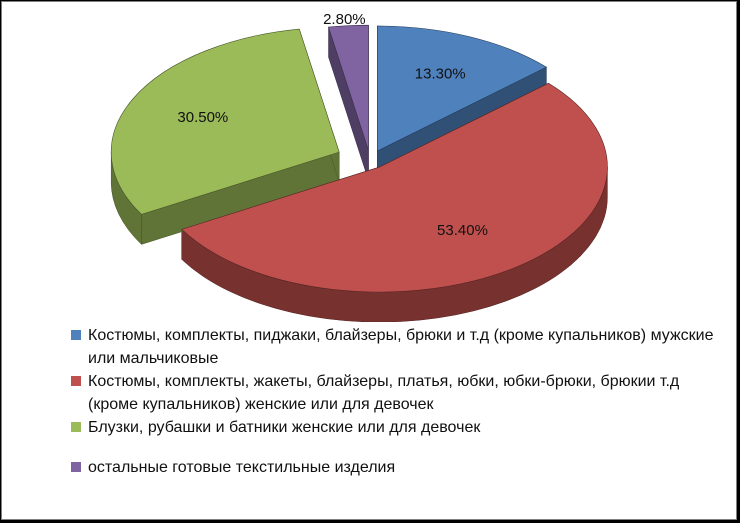 The width and height of the screenshot is (740, 523). What do you see at coordinates (76, 467) in the screenshot?
I see `legend-swatch-purple` at bounding box center [76, 467].